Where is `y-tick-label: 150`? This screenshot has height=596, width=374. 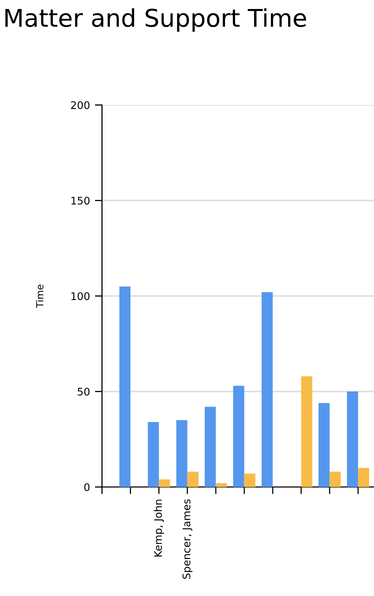 y-tick-label: 150 is located at coordinates (80, 200).